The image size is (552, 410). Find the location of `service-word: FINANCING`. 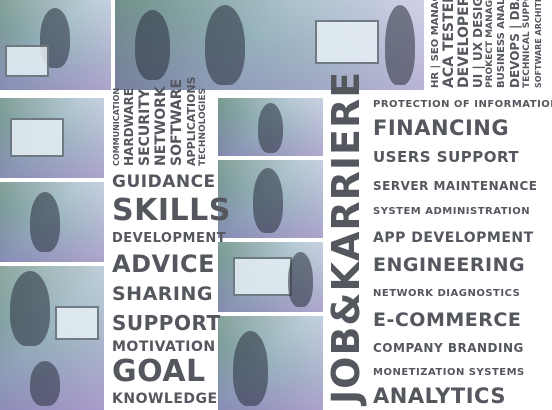

service-word: FINANCING is located at coordinates (441, 128).